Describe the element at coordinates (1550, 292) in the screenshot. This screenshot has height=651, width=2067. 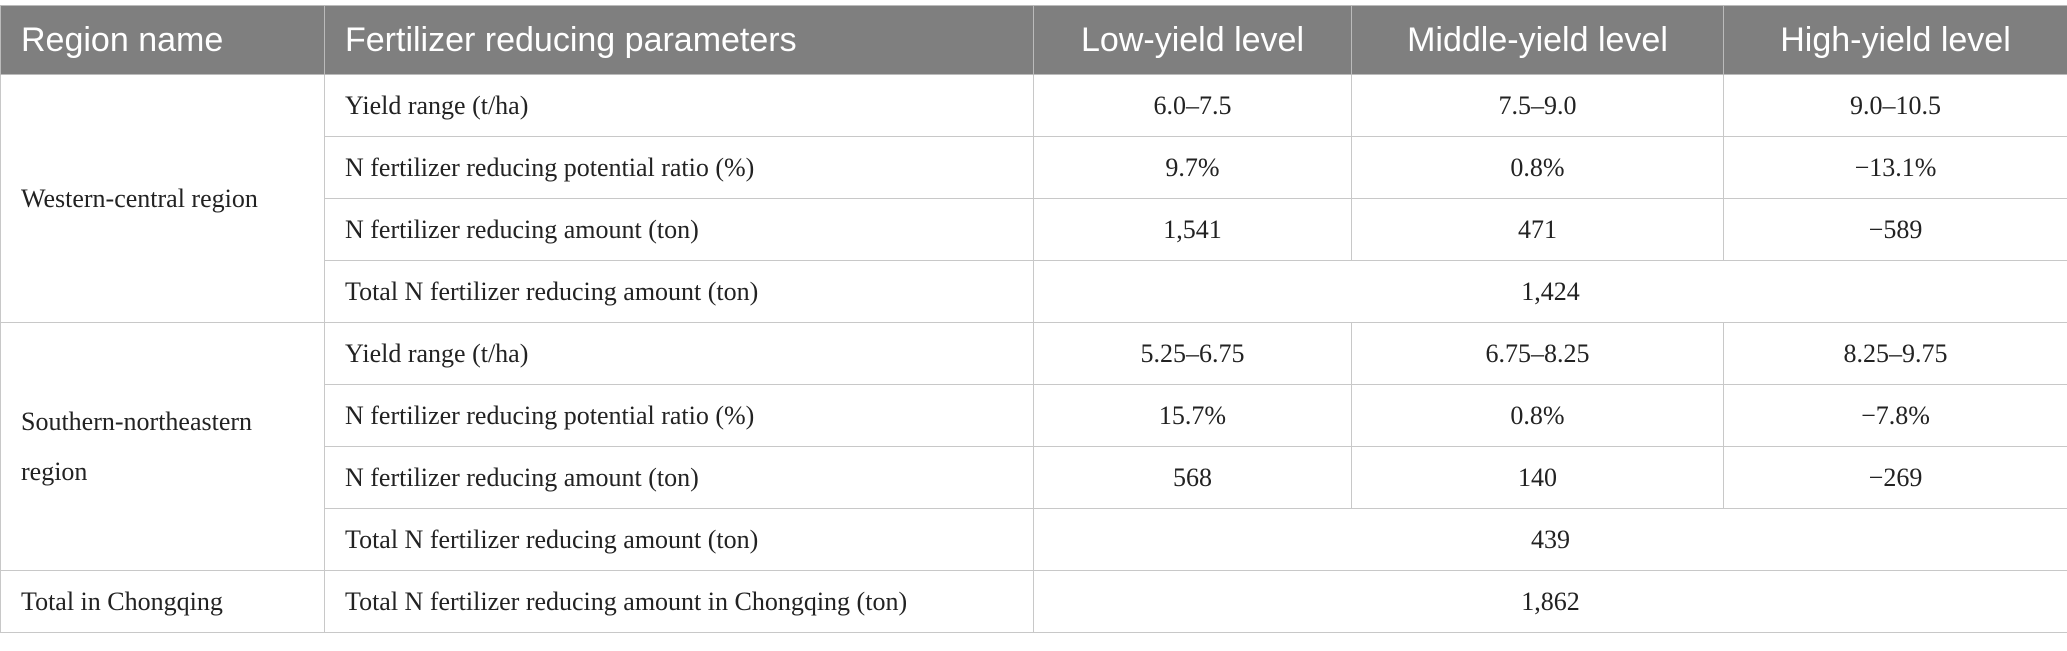
I see `total-value-cell: 1,424` at that location.